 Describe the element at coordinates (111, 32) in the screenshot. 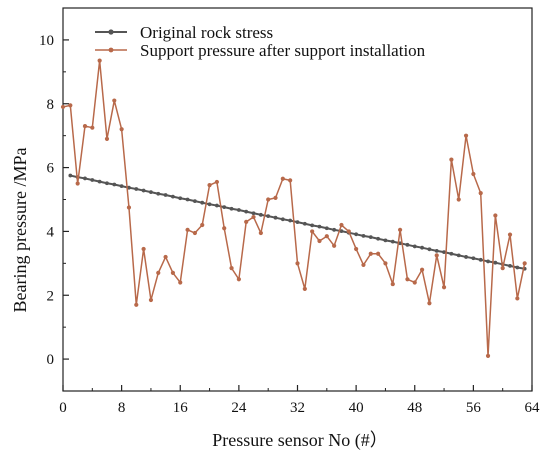

I see `legend-marker-original-rock-stress` at that location.